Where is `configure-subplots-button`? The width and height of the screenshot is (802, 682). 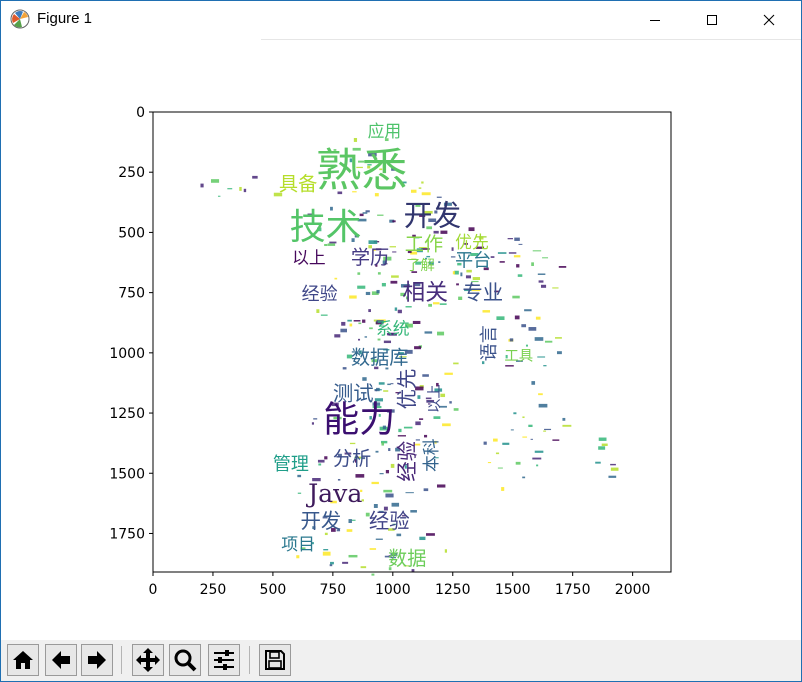 configure-subplots-button is located at coordinates (224, 660).